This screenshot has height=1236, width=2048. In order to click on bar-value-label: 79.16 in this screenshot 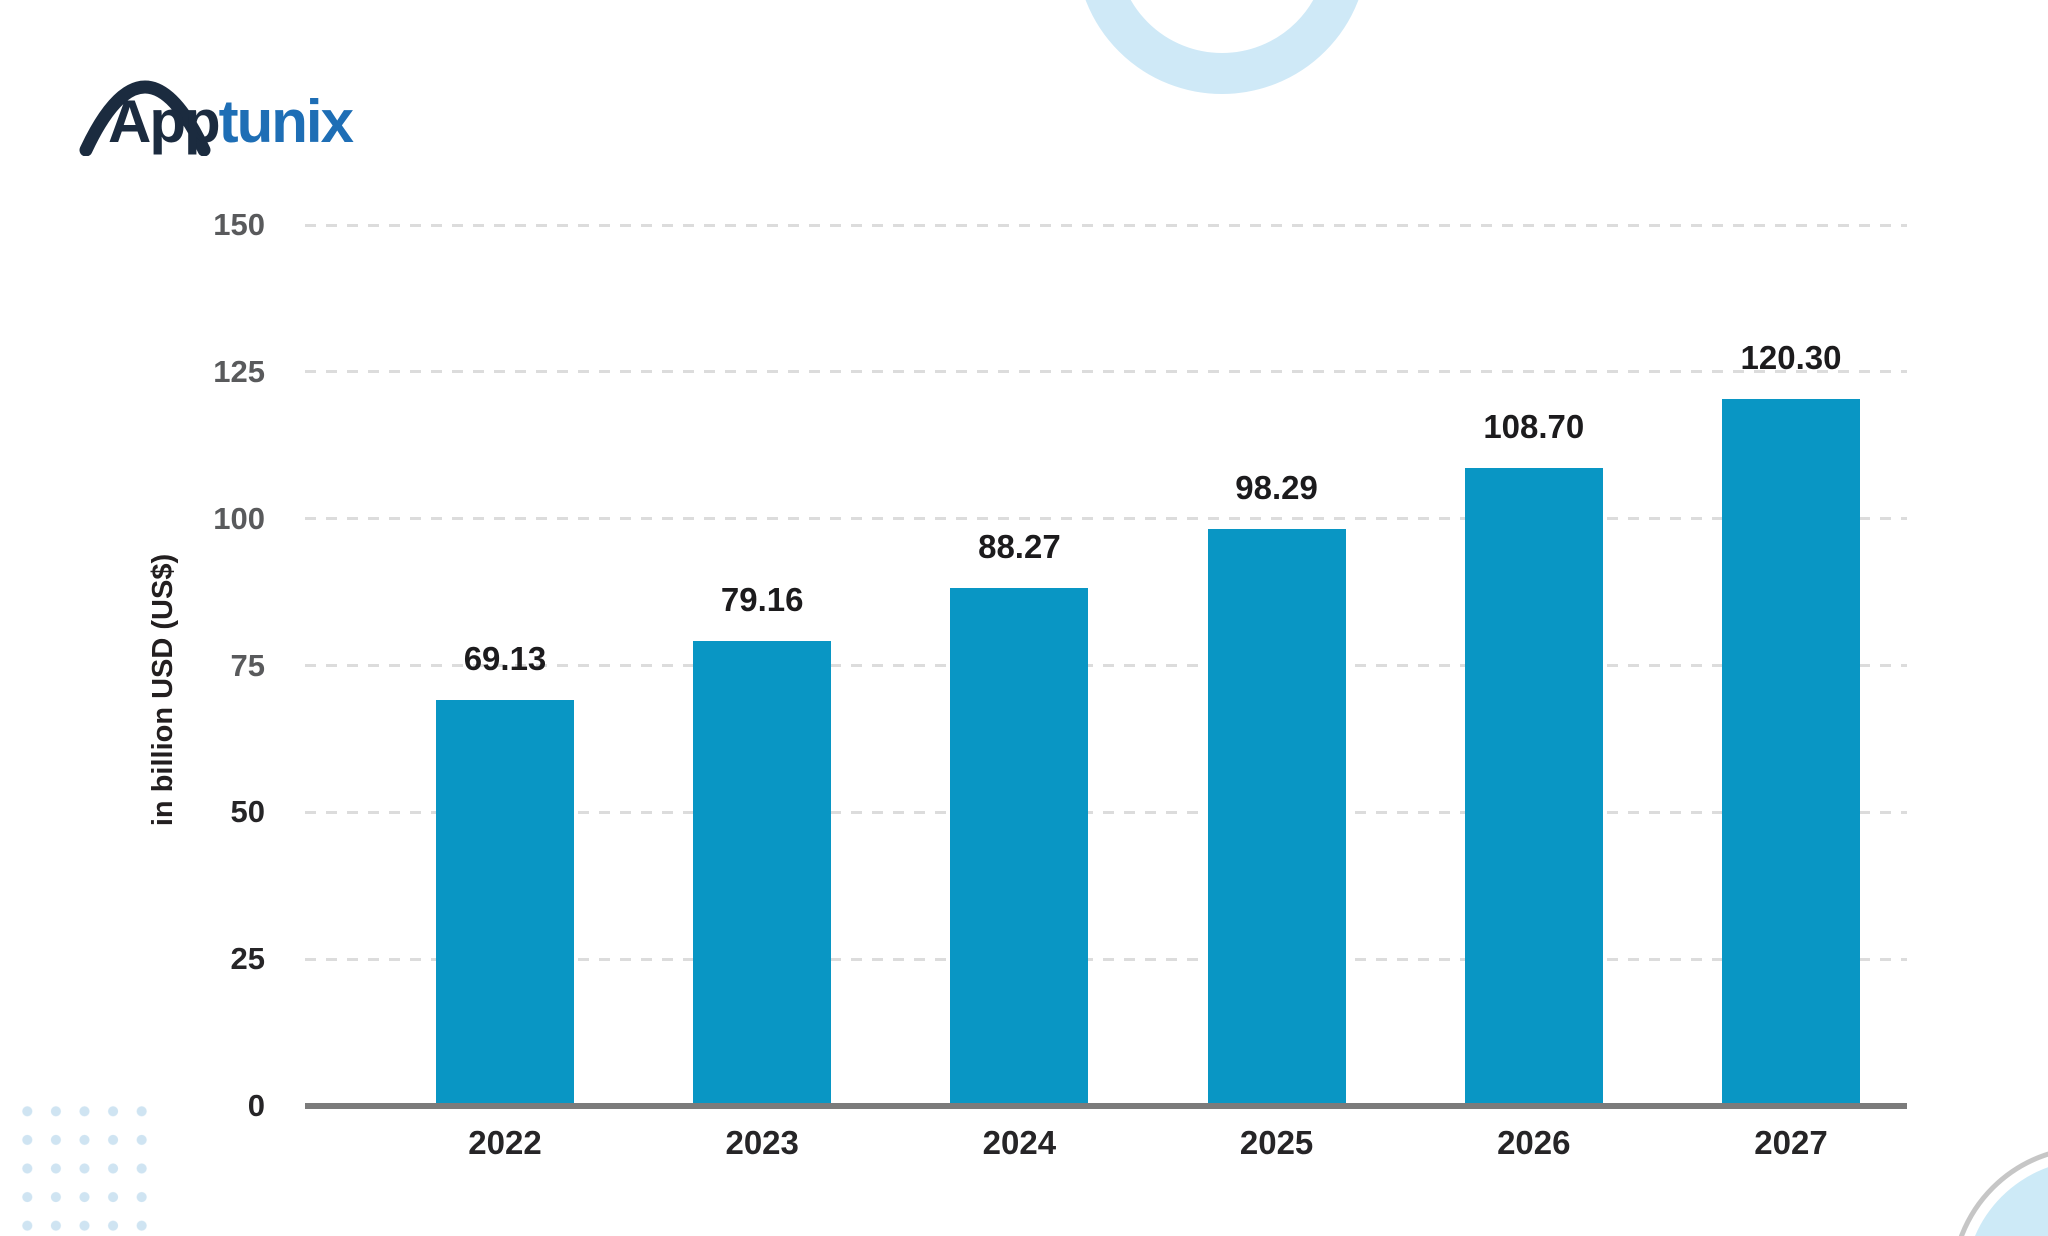, I will do `click(762, 600)`.